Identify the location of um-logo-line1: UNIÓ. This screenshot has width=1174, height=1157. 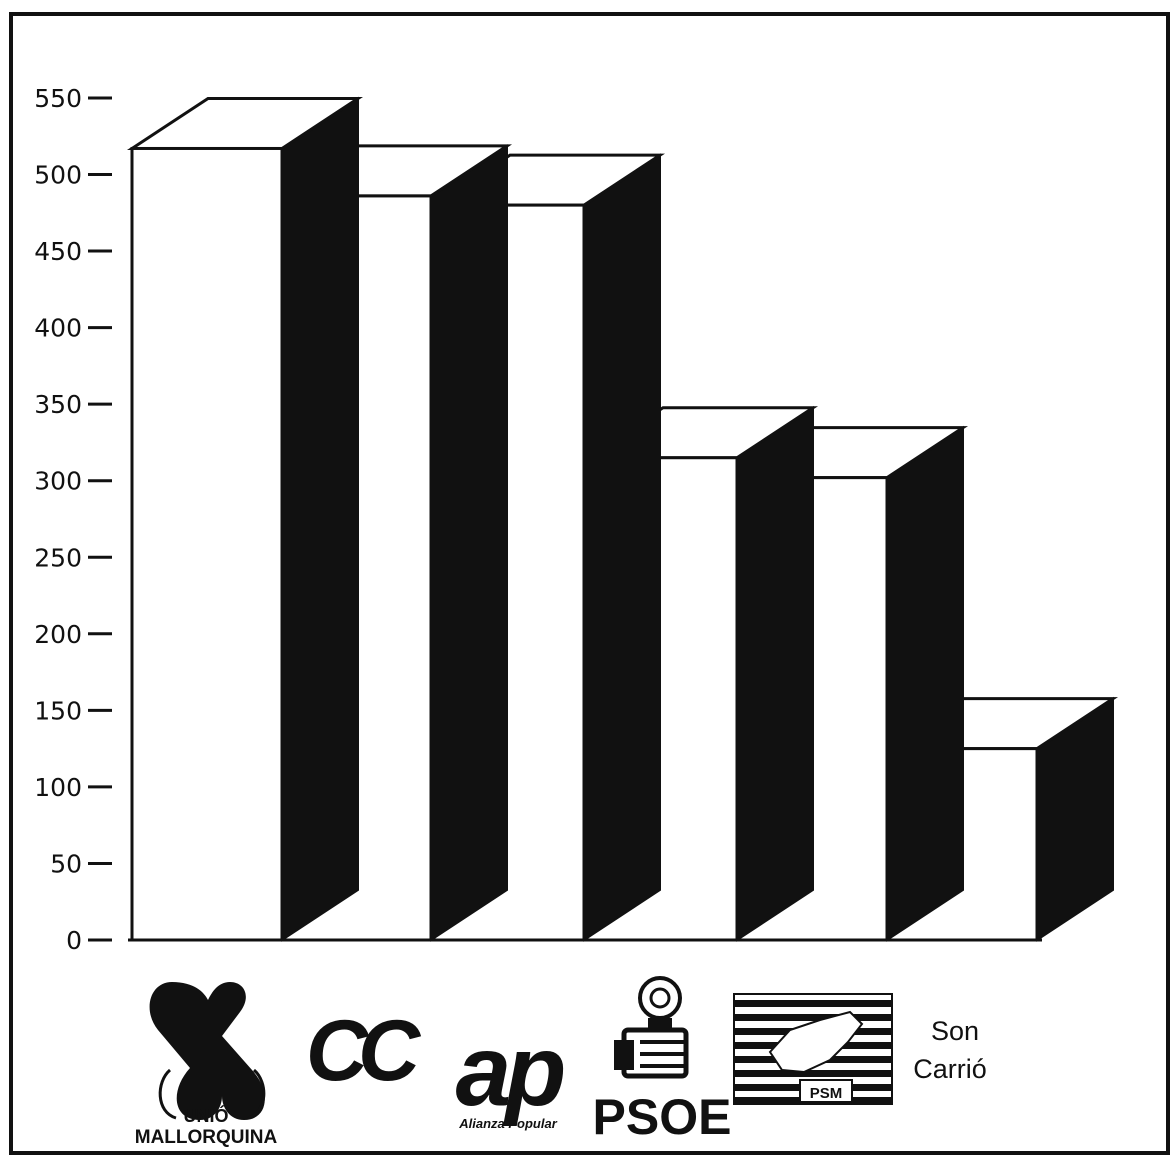
(206, 1115).